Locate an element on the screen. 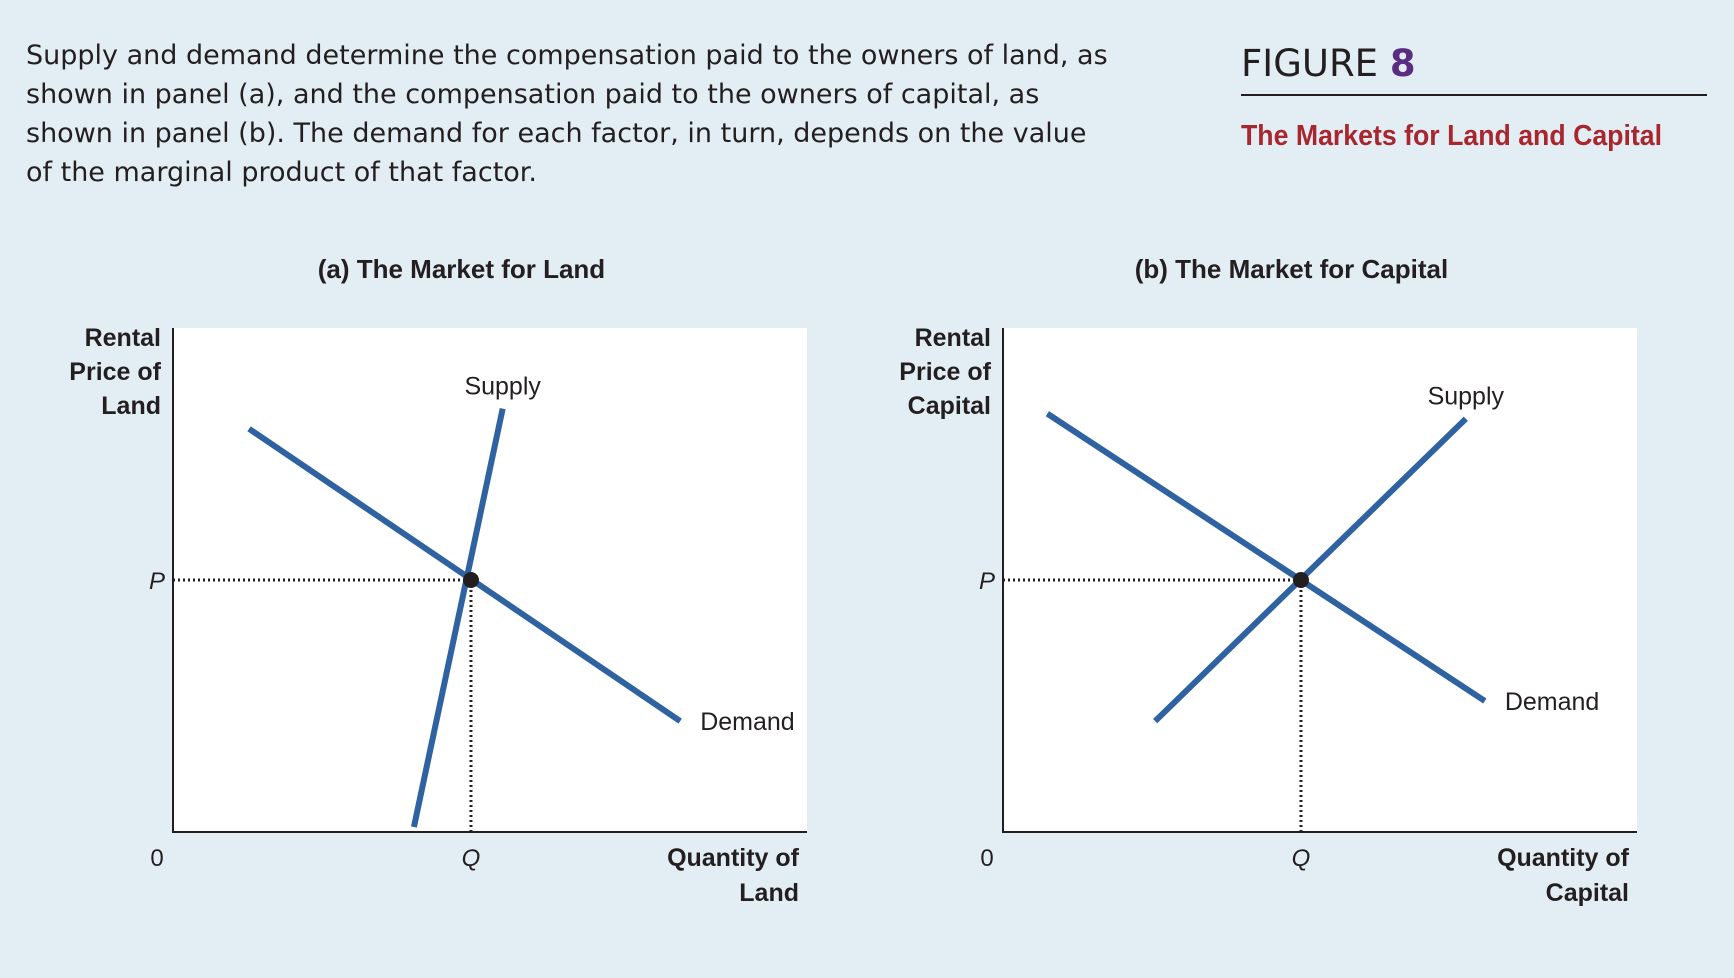  x-axis-label-line: Capital is located at coordinates (1587, 893).